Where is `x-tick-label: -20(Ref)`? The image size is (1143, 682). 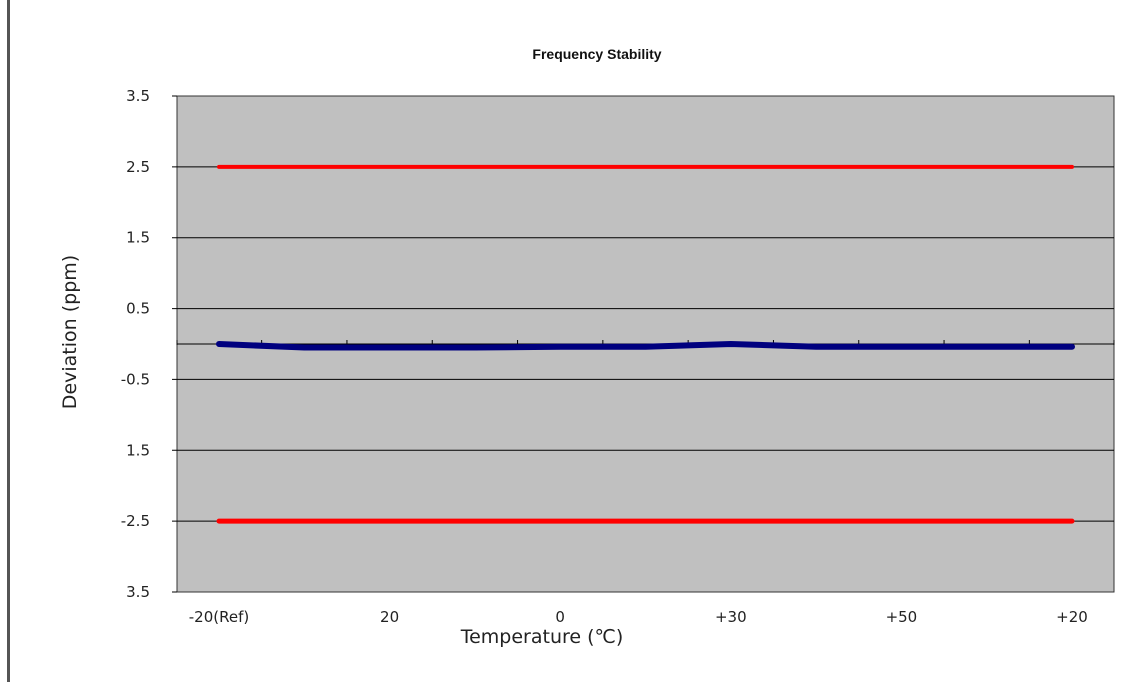
x-tick-label: -20(Ref) is located at coordinates (219, 617).